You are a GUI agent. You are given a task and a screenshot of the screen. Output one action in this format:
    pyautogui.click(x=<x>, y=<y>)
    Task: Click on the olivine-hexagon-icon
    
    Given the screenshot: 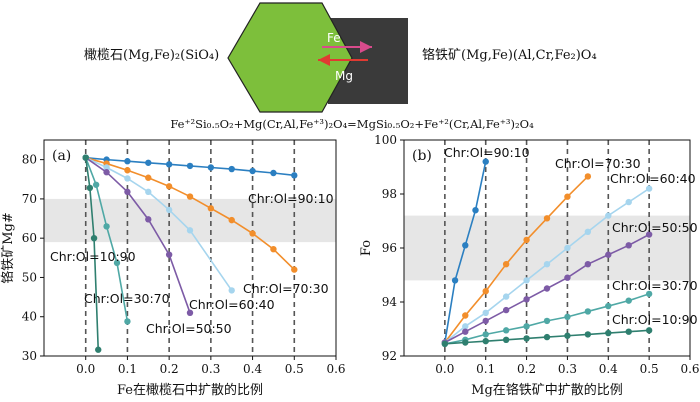 What is the action you would take?
    pyautogui.click(x=290, y=57)
    